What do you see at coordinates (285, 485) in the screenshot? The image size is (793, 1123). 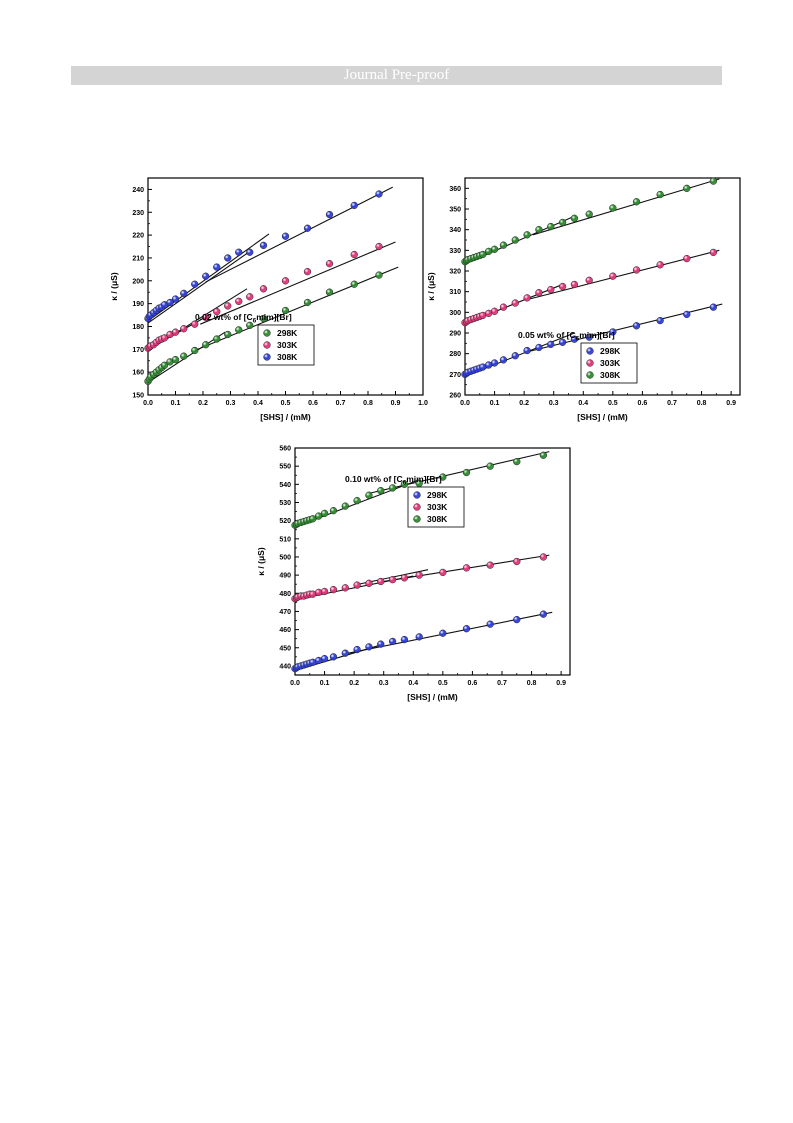 I see `y-tick-label: 540` at bounding box center [285, 485].